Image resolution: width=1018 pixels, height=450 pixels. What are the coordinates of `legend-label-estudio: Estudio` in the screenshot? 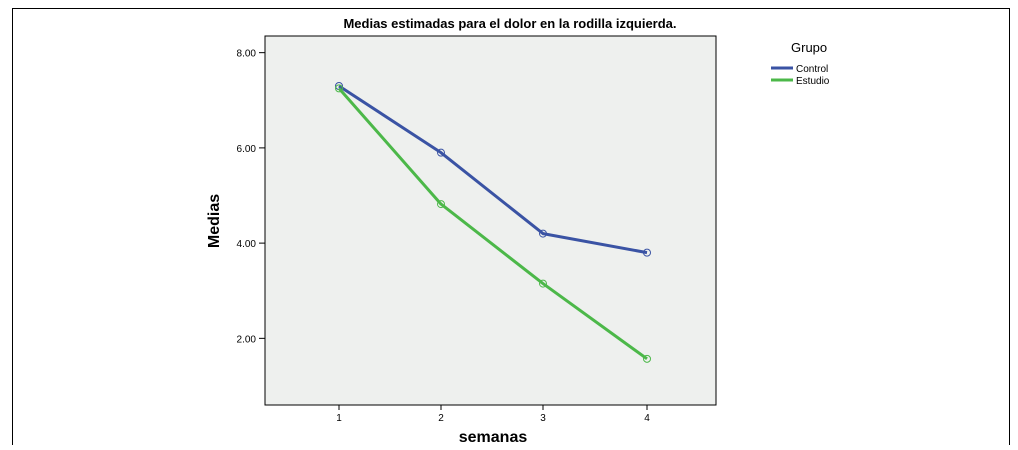 It's located at (813, 81).